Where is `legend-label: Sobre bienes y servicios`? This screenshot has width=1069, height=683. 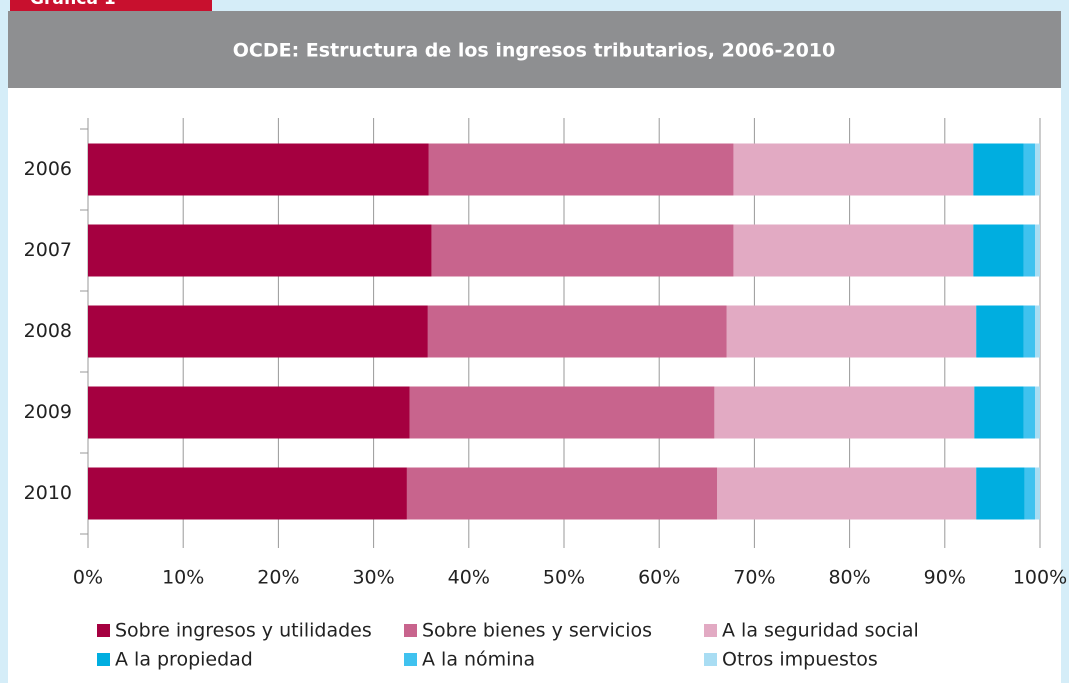 legend-label: Sobre bienes y servicios is located at coordinates (537, 631).